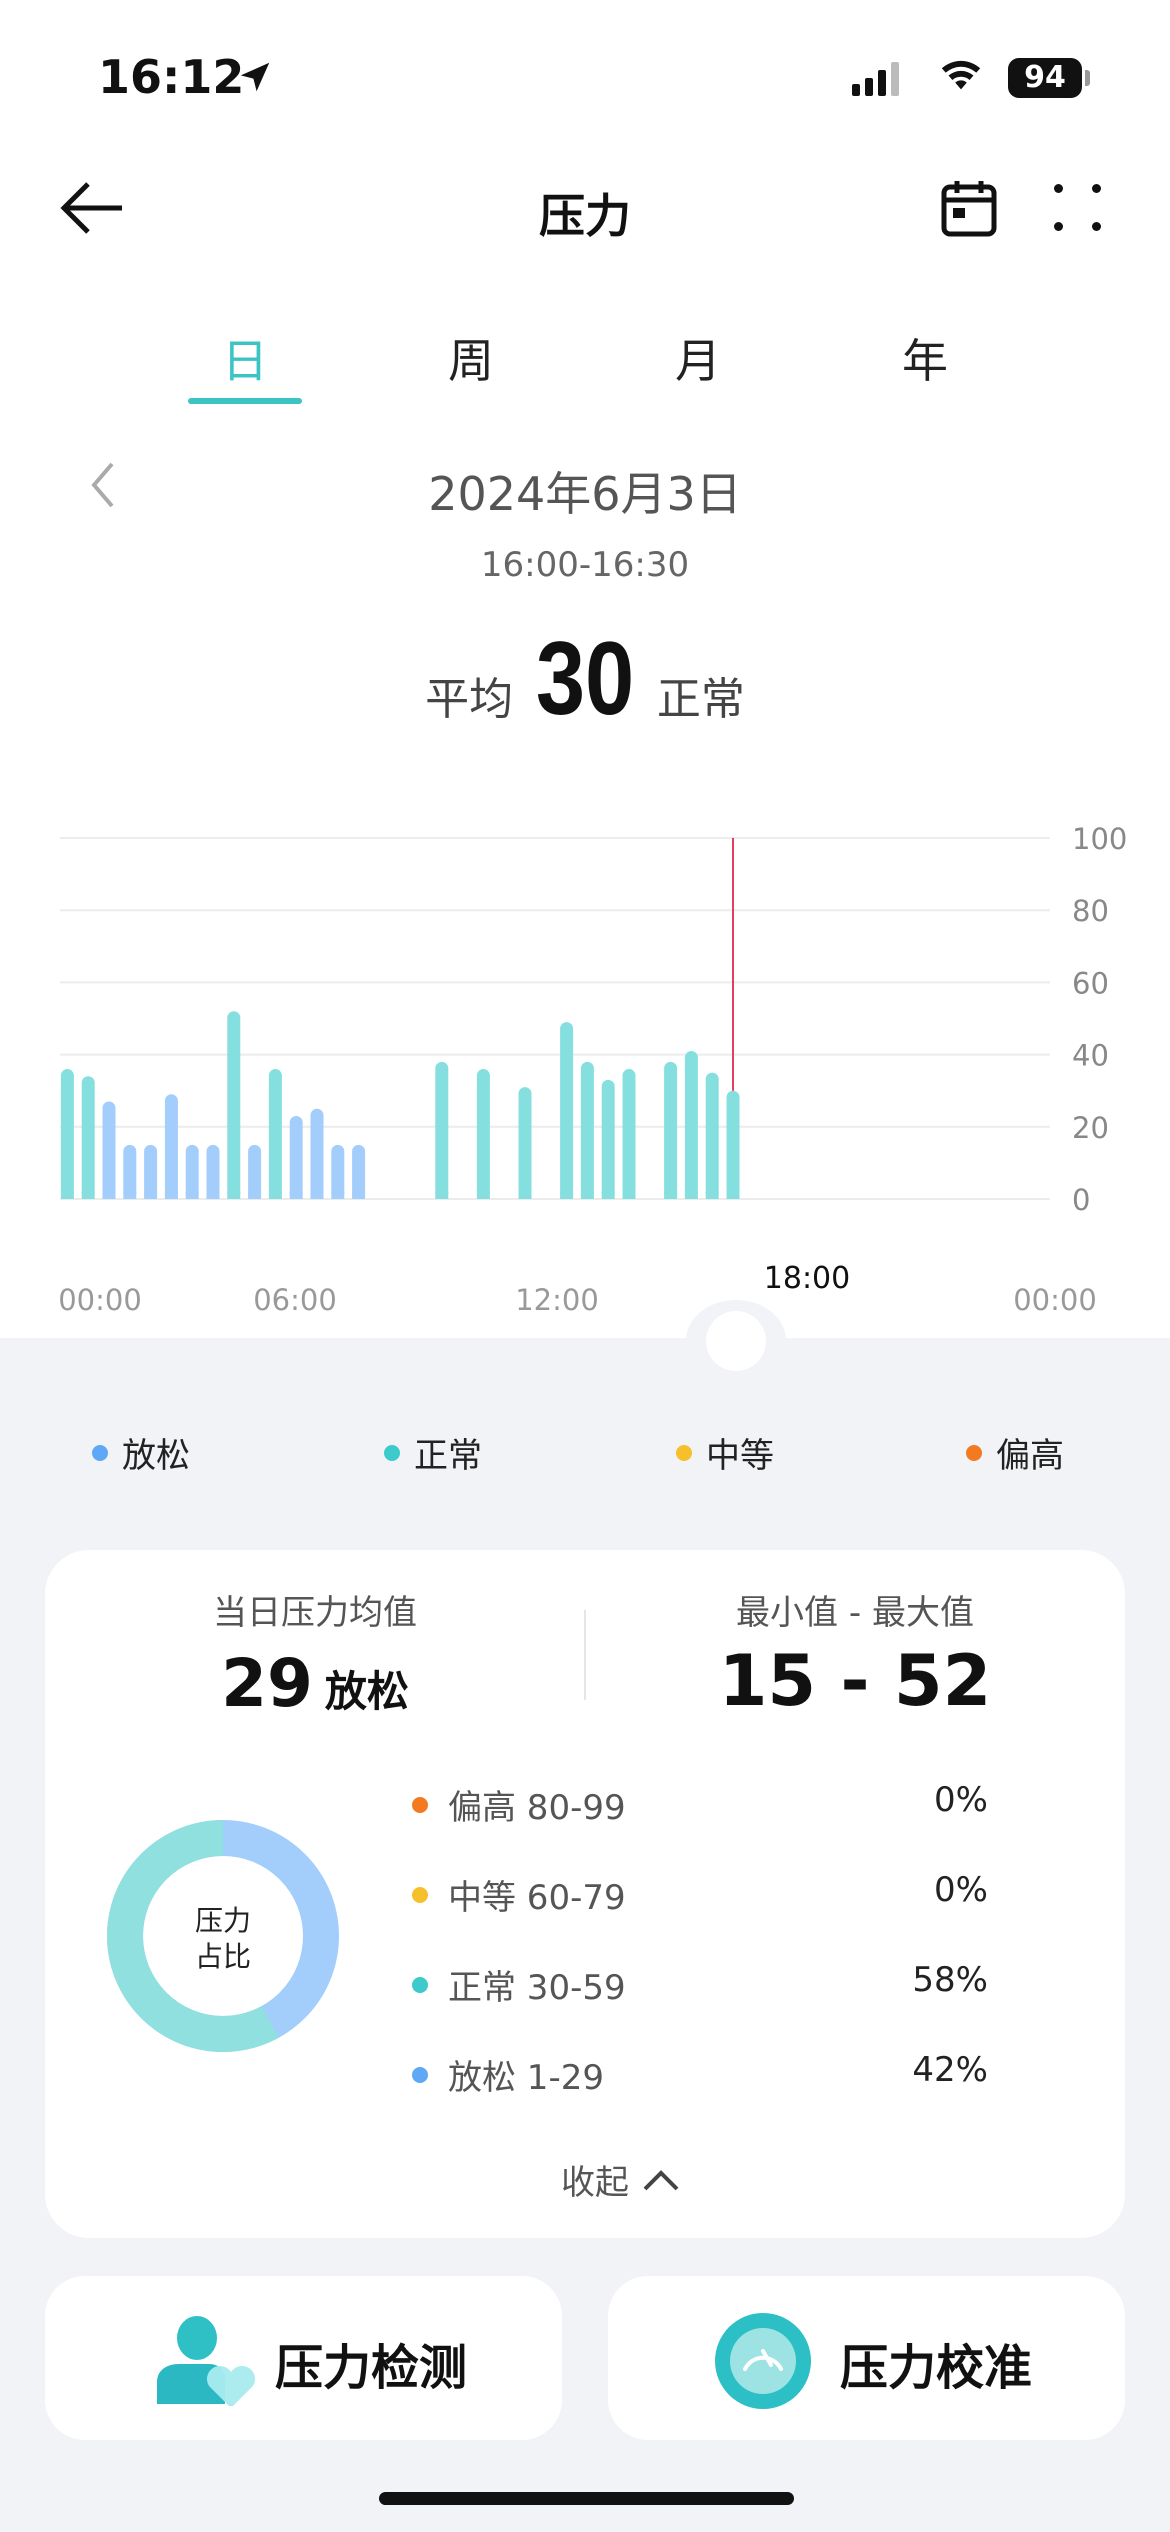 The width and height of the screenshot is (1170, 2532). What do you see at coordinates (740, 1456) in the screenshot?
I see `legend-label: 中等` at bounding box center [740, 1456].